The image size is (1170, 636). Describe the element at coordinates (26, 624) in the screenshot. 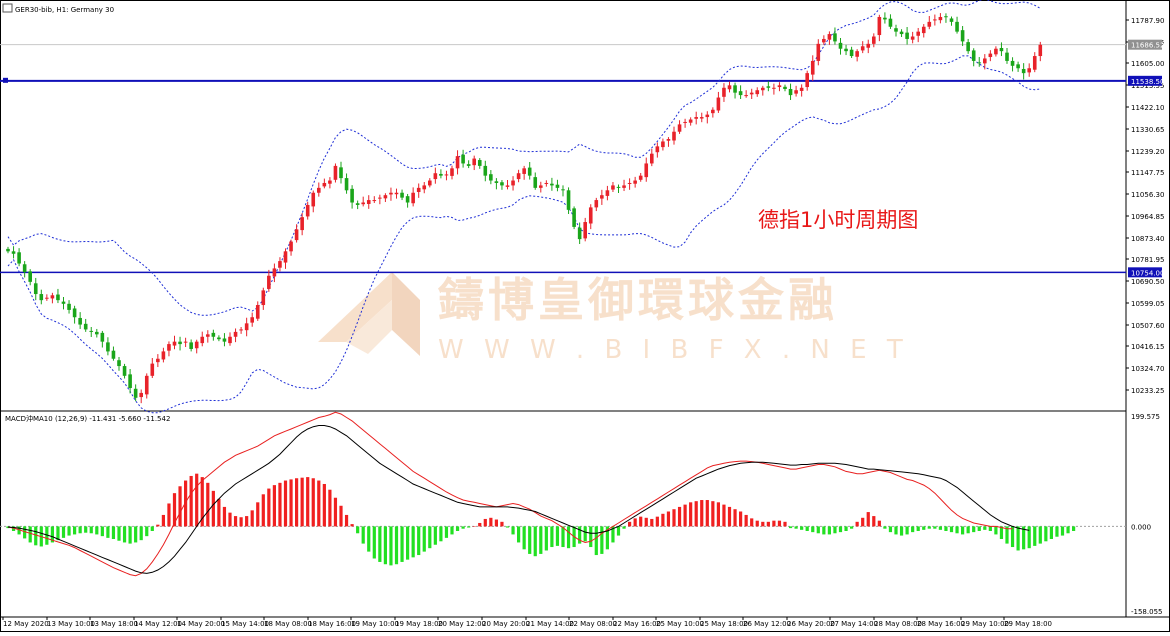

I see `time-tick-label: 12 May 2020` at that location.